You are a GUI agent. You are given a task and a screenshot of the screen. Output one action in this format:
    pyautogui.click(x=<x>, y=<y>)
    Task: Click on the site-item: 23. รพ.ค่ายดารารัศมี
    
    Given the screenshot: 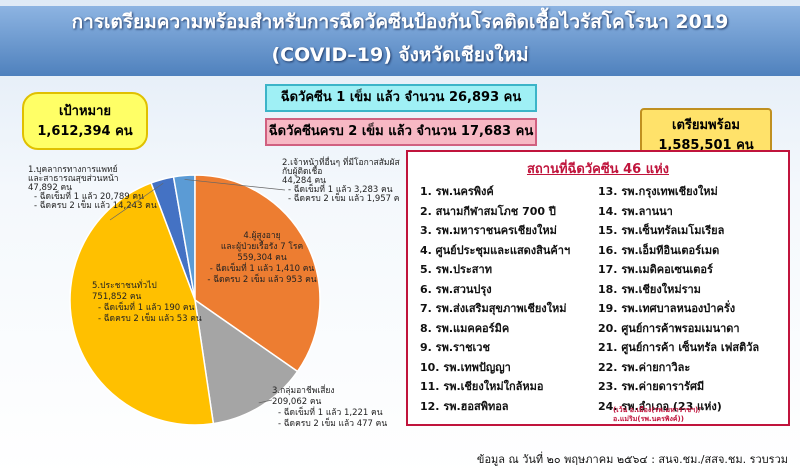 What is the action you would take?
    pyautogui.click(x=651, y=386)
    